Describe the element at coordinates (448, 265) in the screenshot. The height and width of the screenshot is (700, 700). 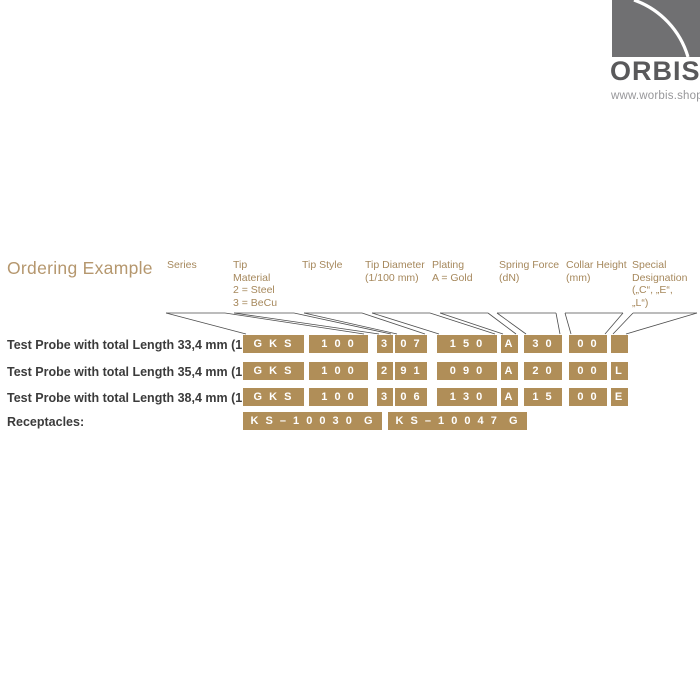
I see `column-header-line: Plating` at that location.